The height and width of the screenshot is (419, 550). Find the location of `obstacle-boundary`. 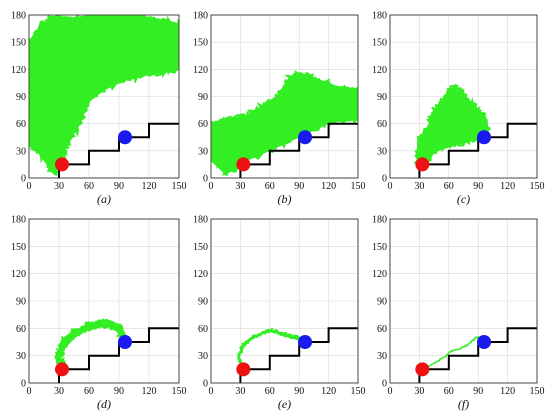

obstacle-boundary is located at coordinates (118, 355).